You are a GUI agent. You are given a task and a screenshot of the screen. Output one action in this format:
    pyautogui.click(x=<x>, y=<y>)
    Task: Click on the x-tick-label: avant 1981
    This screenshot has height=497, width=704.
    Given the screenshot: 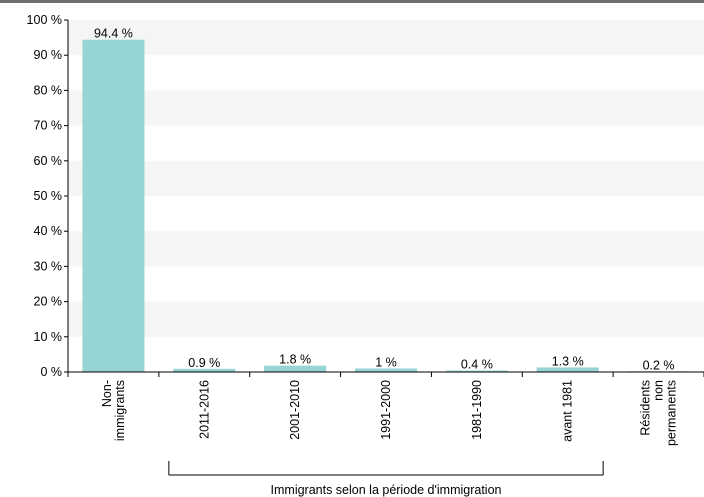 What is the action you would take?
    pyautogui.click(x=568, y=411)
    